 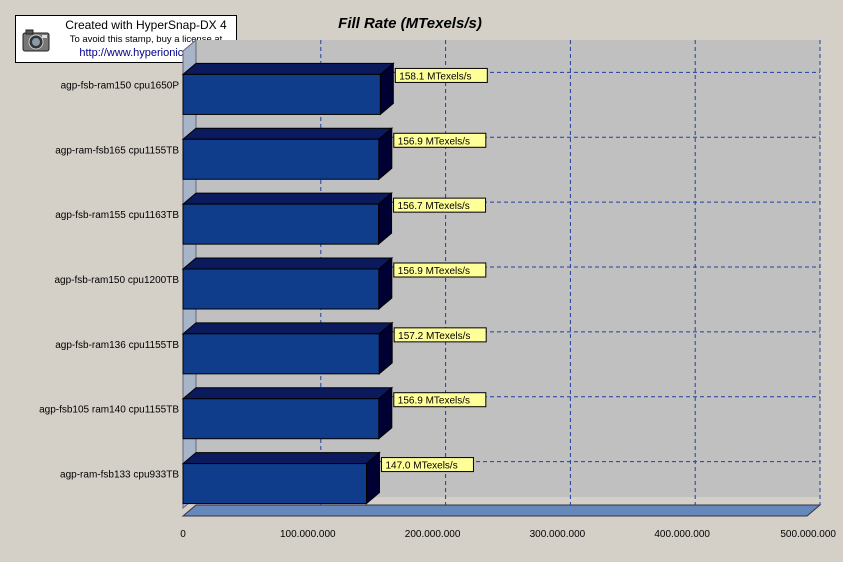 What do you see at coordinates (117, 345) in the screenshot?
I see `category-label: agp-fsb-ram136 cpu1155TB` at bounding box center [117, 345].